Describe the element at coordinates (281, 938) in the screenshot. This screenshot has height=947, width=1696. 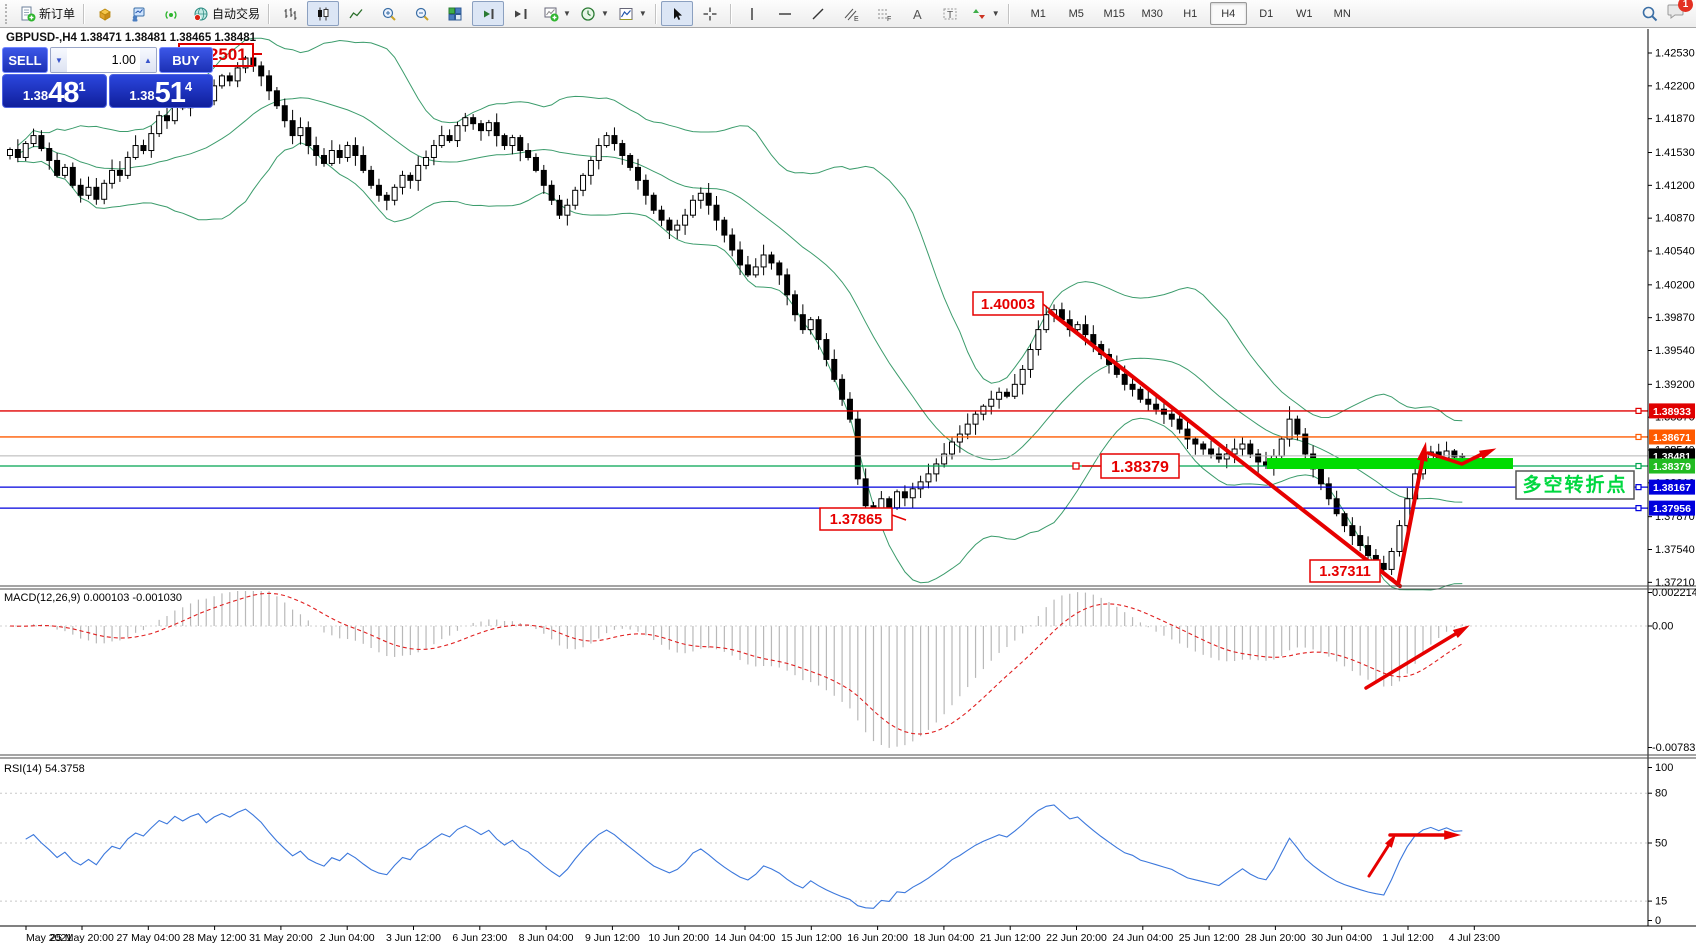
I see `svg-text: 31 May 20:00` at that location.